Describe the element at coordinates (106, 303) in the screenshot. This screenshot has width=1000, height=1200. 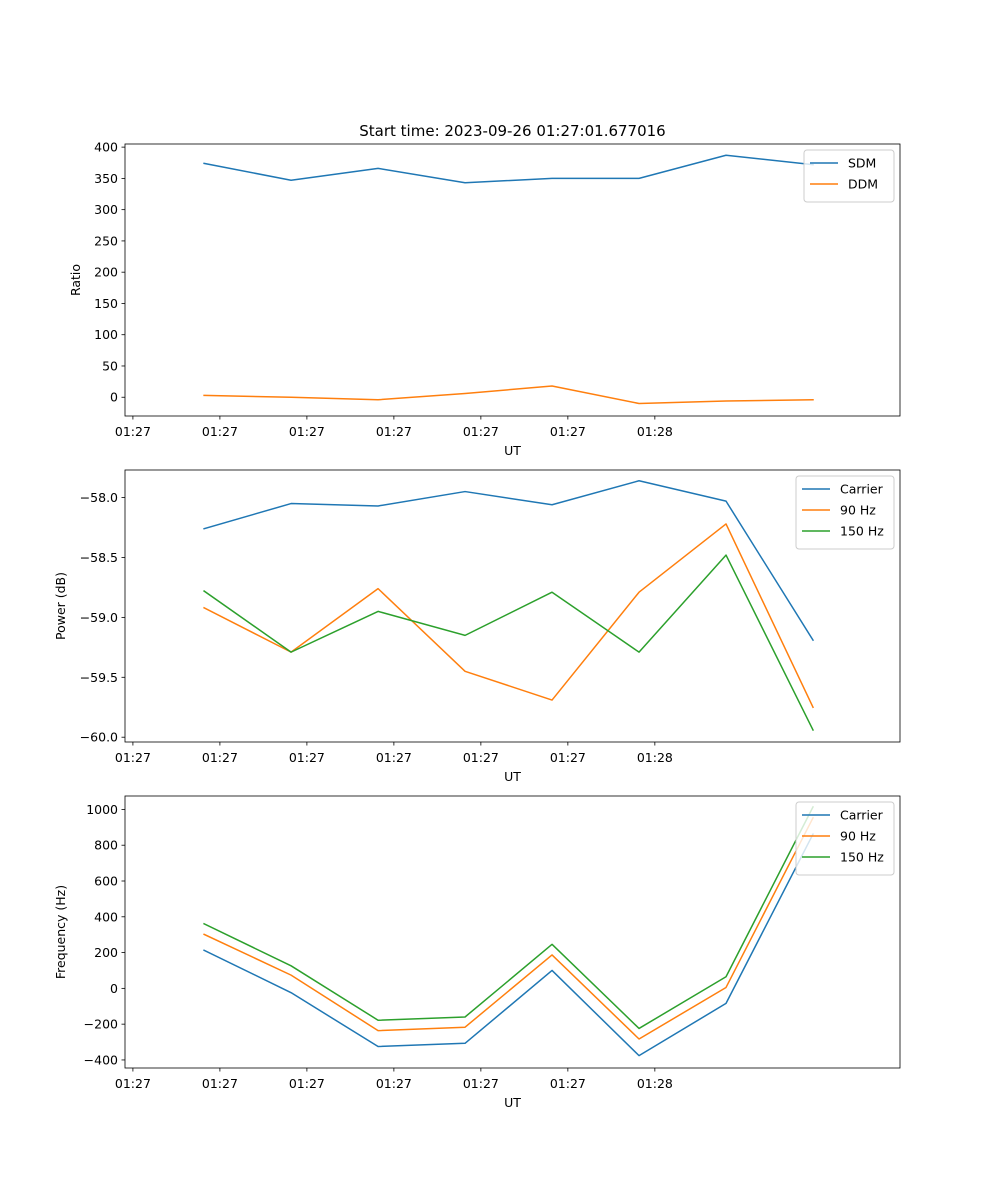
I see `y-tick-label: 150` at that location.